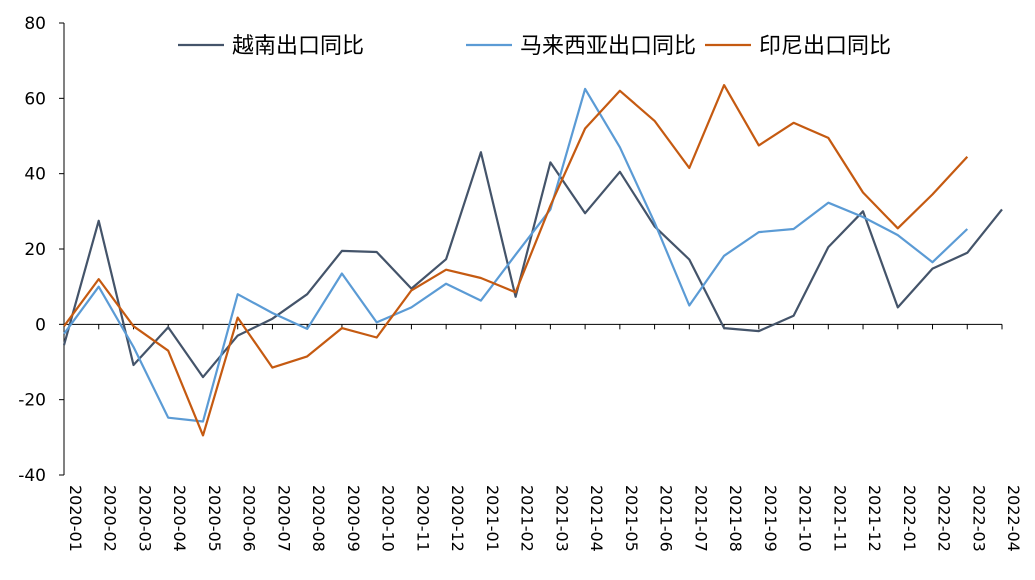  What do you see at coordinates (32, 476) in the screenshot?
I see `y-tick-label: -40` at bounding box center [32, 476].